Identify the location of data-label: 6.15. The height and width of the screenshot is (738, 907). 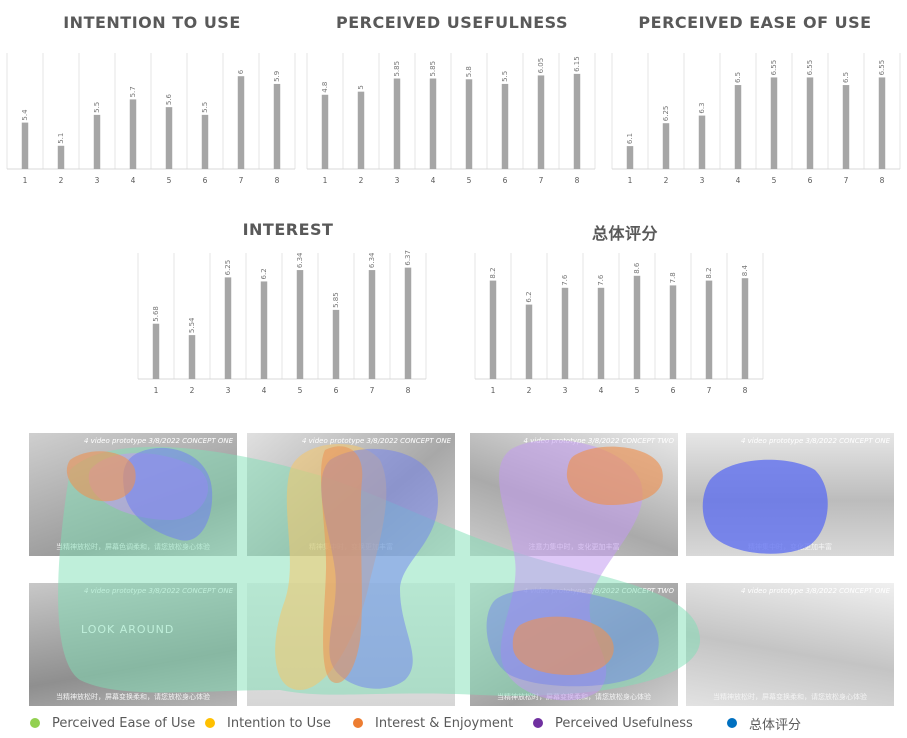
(577, 64).